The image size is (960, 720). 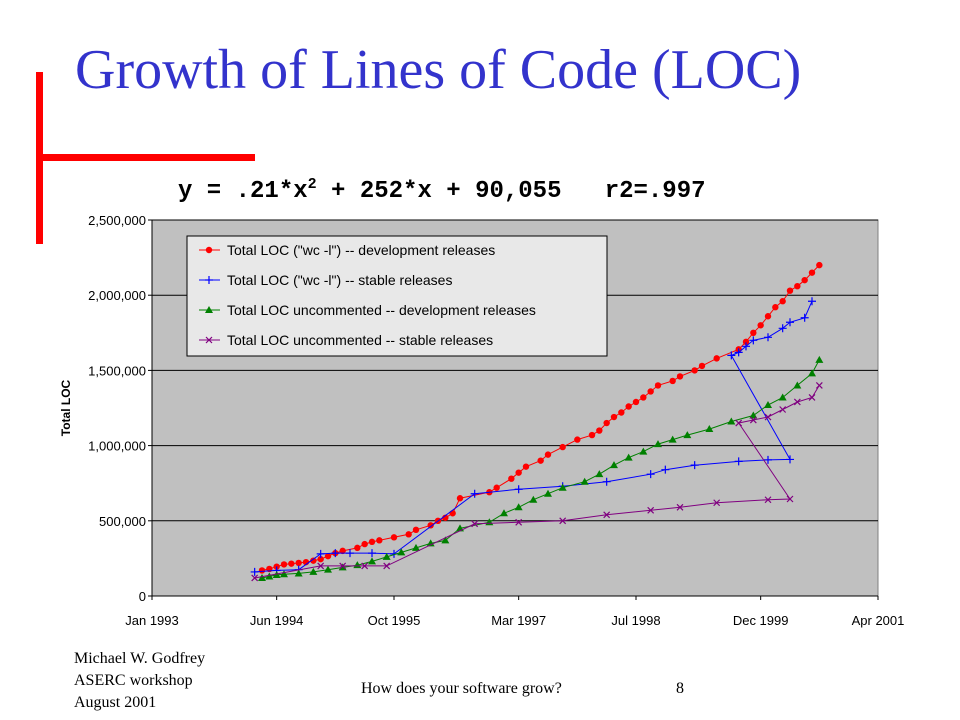 I want to click on x-tick-label: Jul 1998, so click(x=635, y=620).